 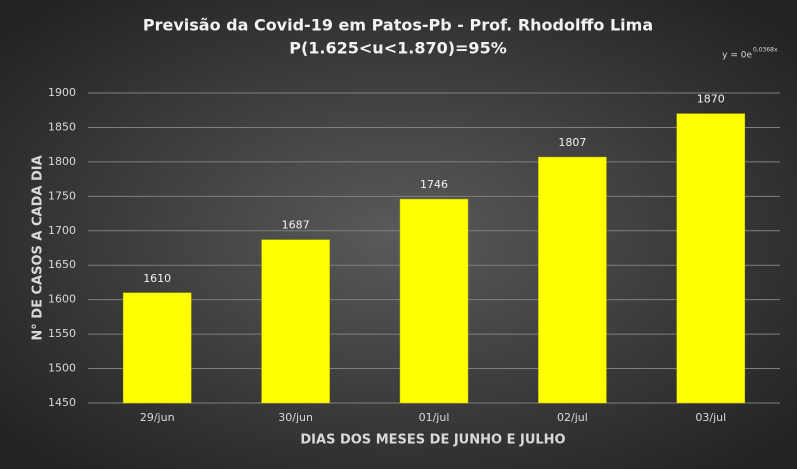 What do you see at coordinates (572, 417) in the screenshot?
I see `x-tick-label: 02/jul` at bounding box center [572, 417].